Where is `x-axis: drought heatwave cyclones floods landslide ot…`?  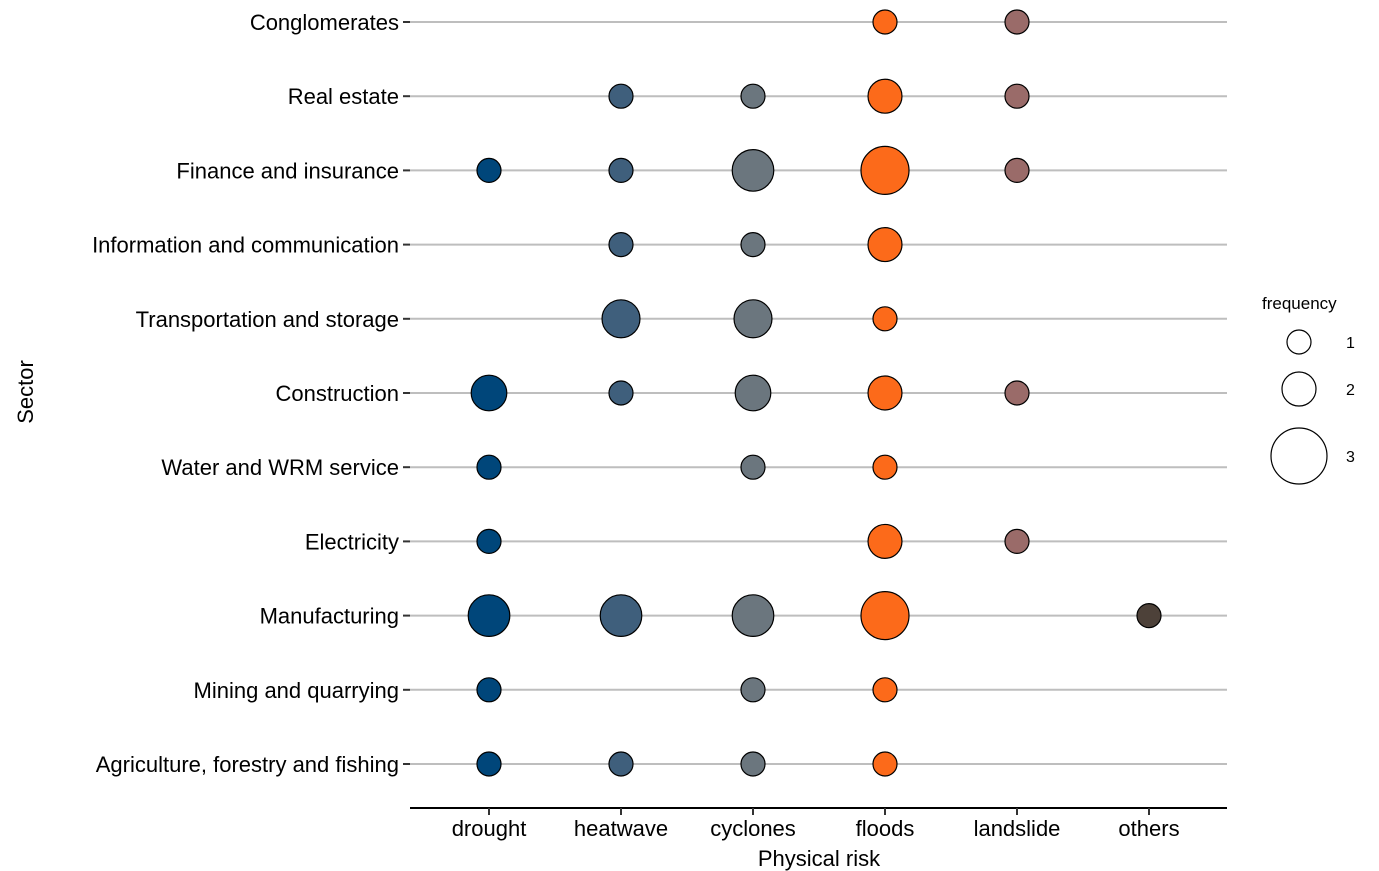 x-axis: drought heatwave cyclones floods landslide ot… is located at coordinates (818, 824).